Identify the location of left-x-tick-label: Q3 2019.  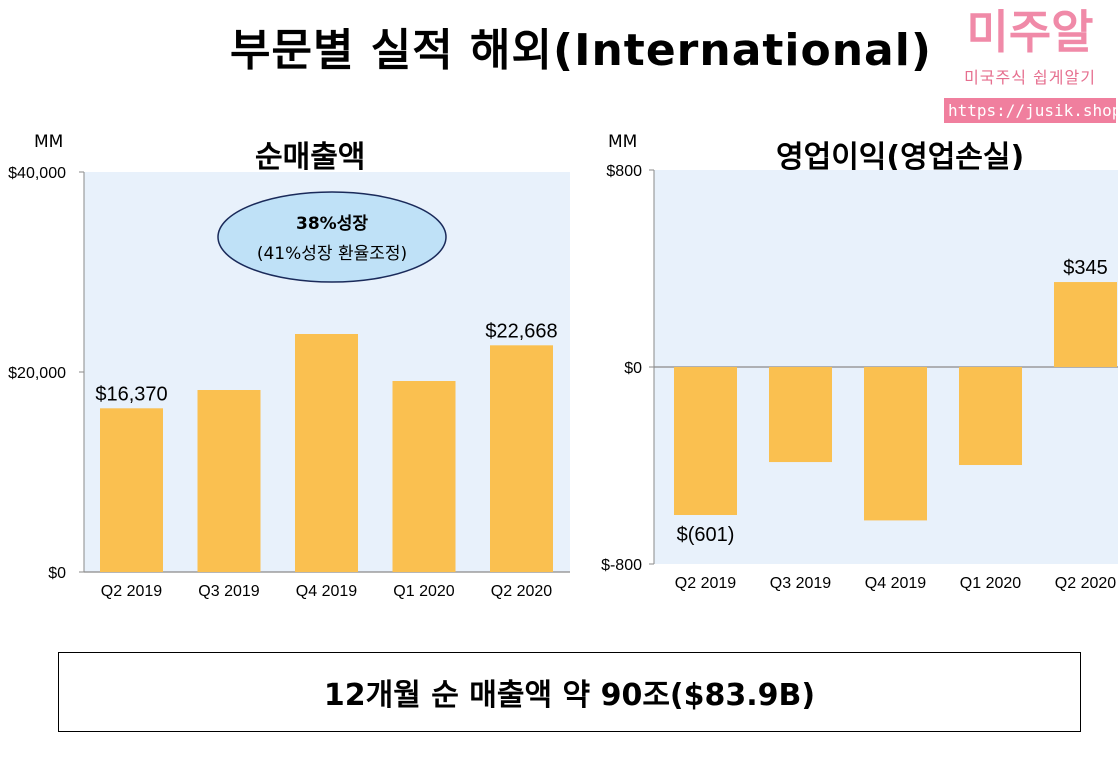
(228, 591).